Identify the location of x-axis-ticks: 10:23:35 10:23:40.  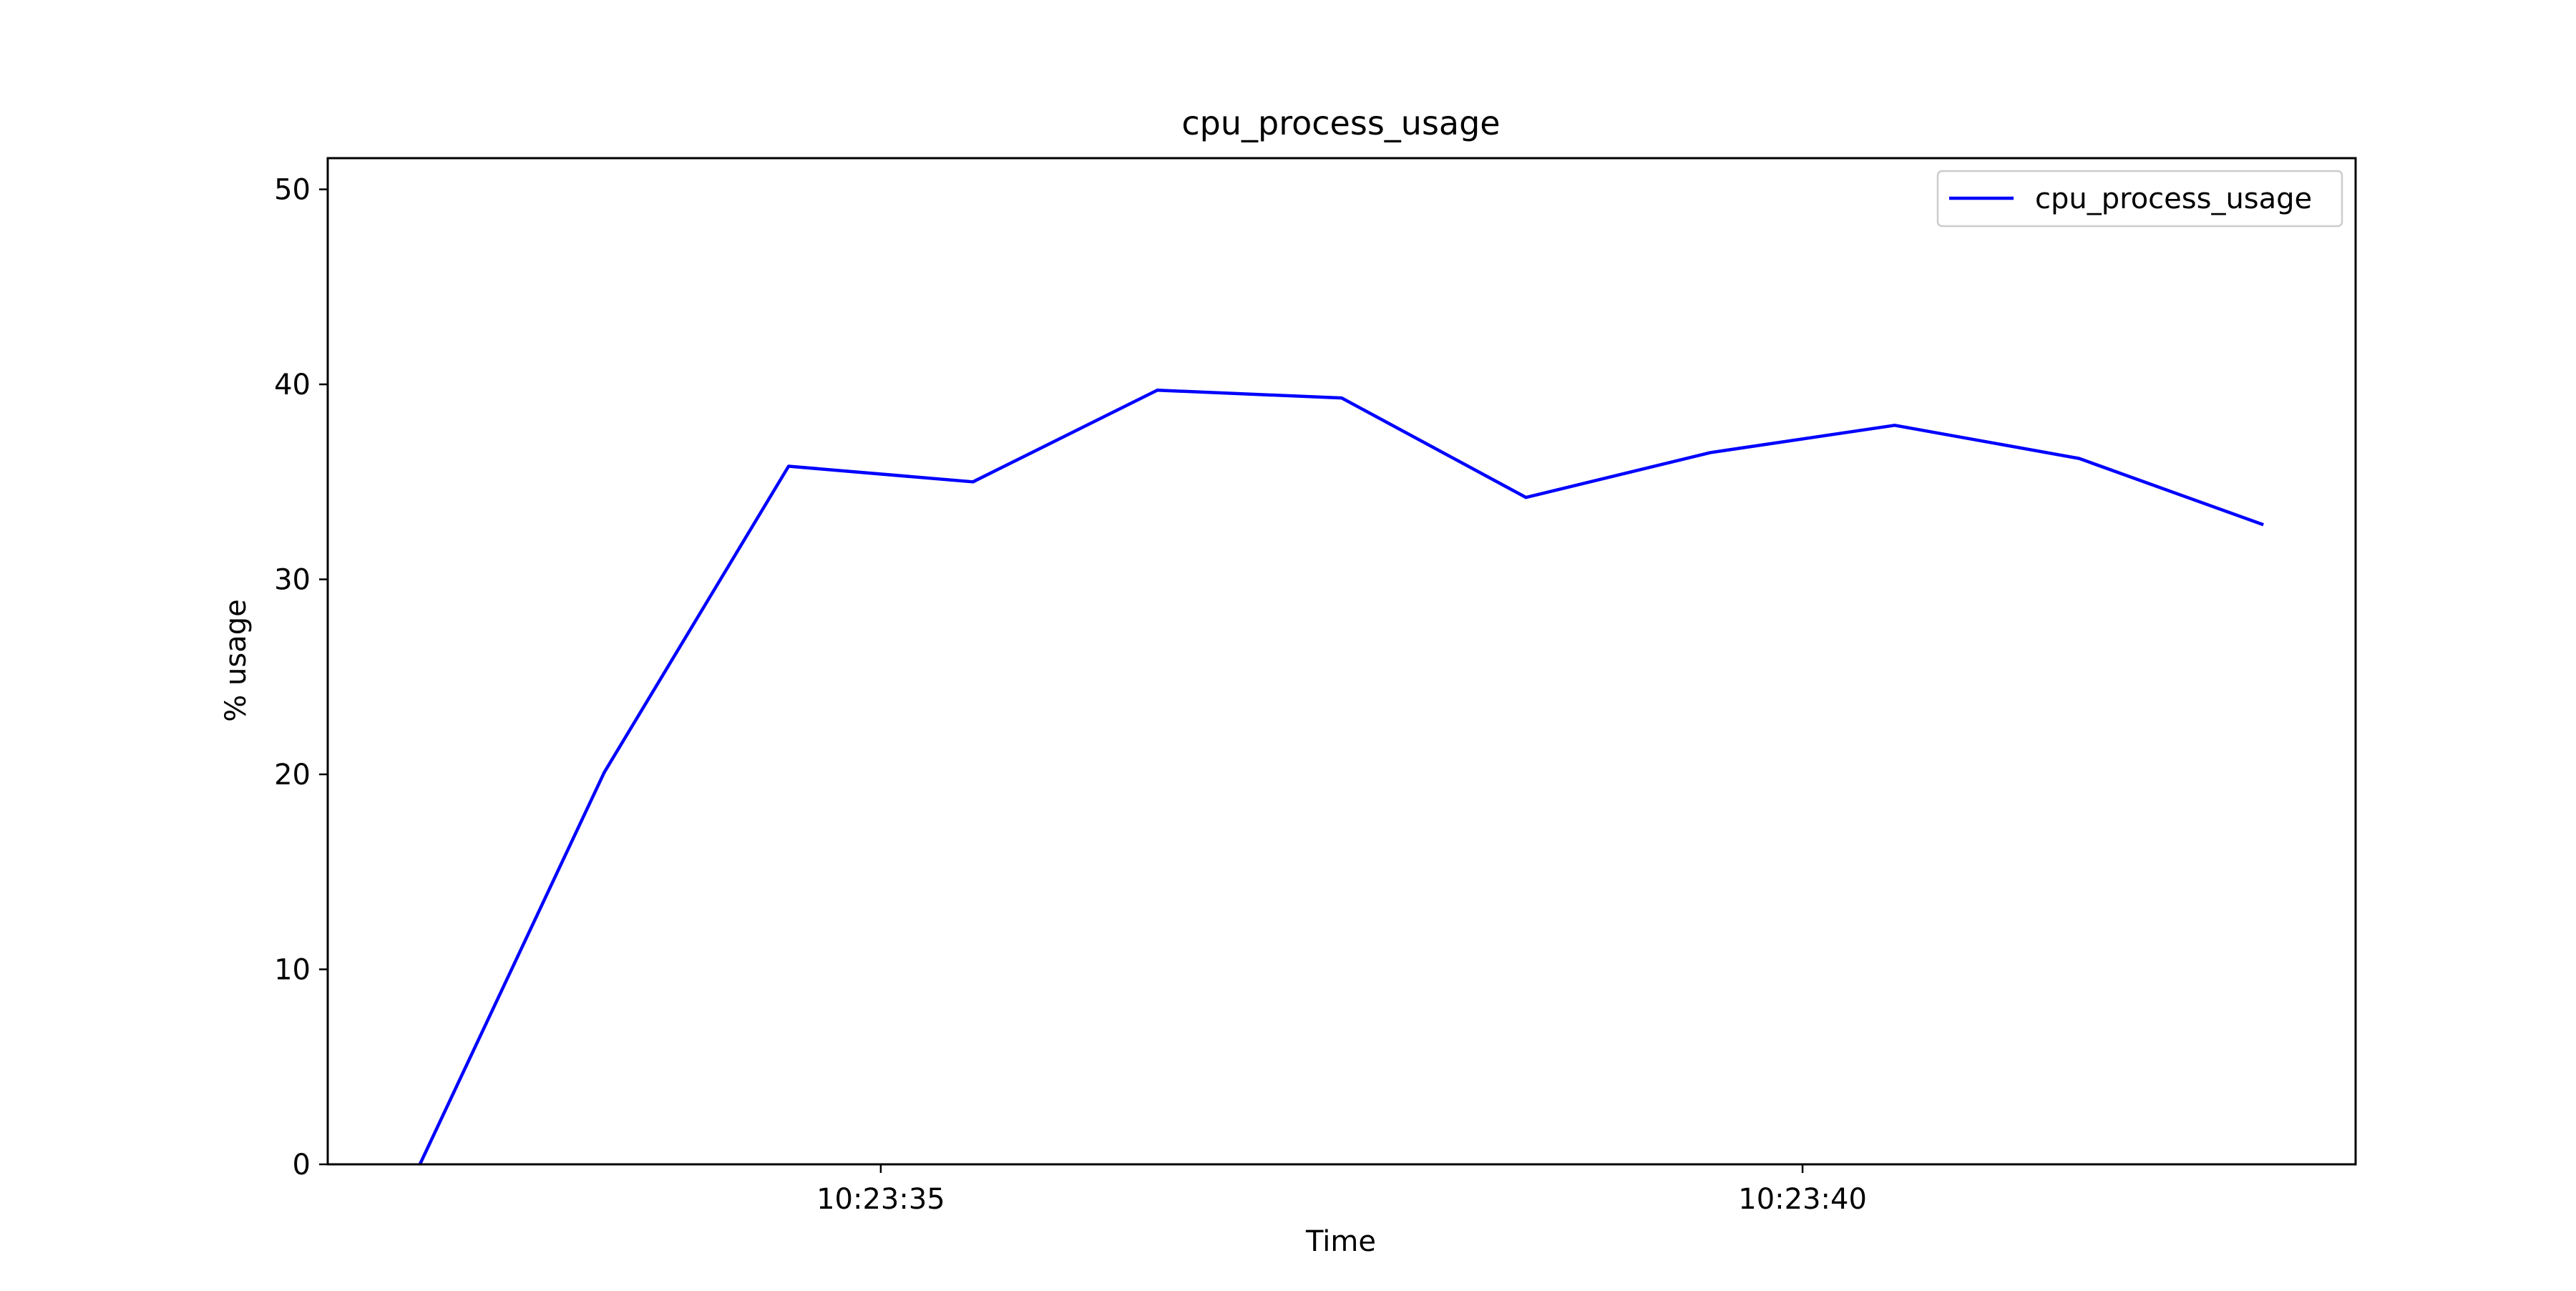
(1341, 1190).